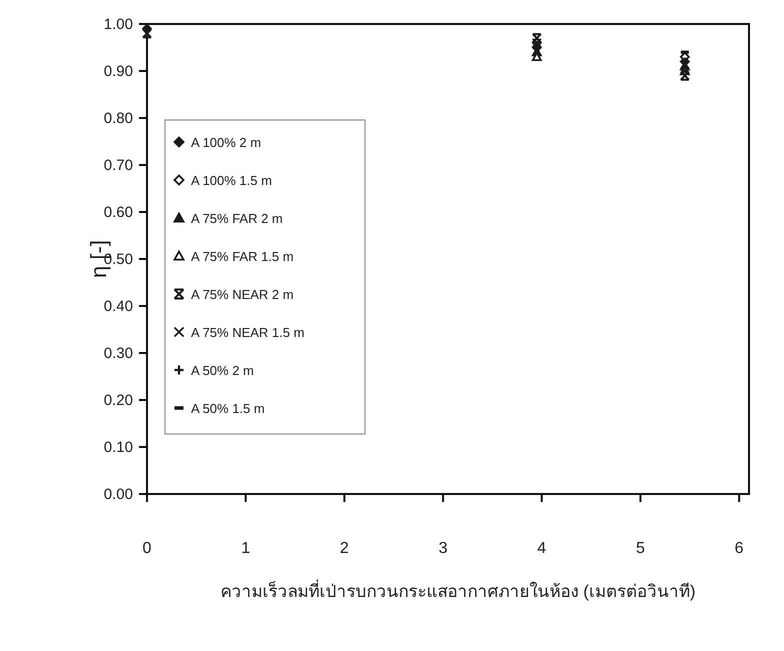 The height and width of the screenshot is (651, 784). I want to click on x-tick-label: 4, so click(541, 548).